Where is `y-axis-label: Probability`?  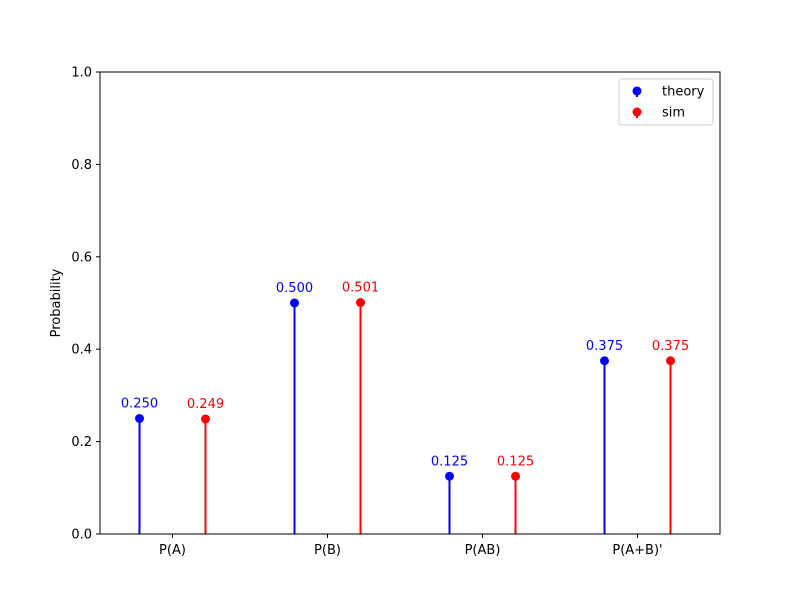 y-axis-label: Probability is located at coordinates (56, 302).